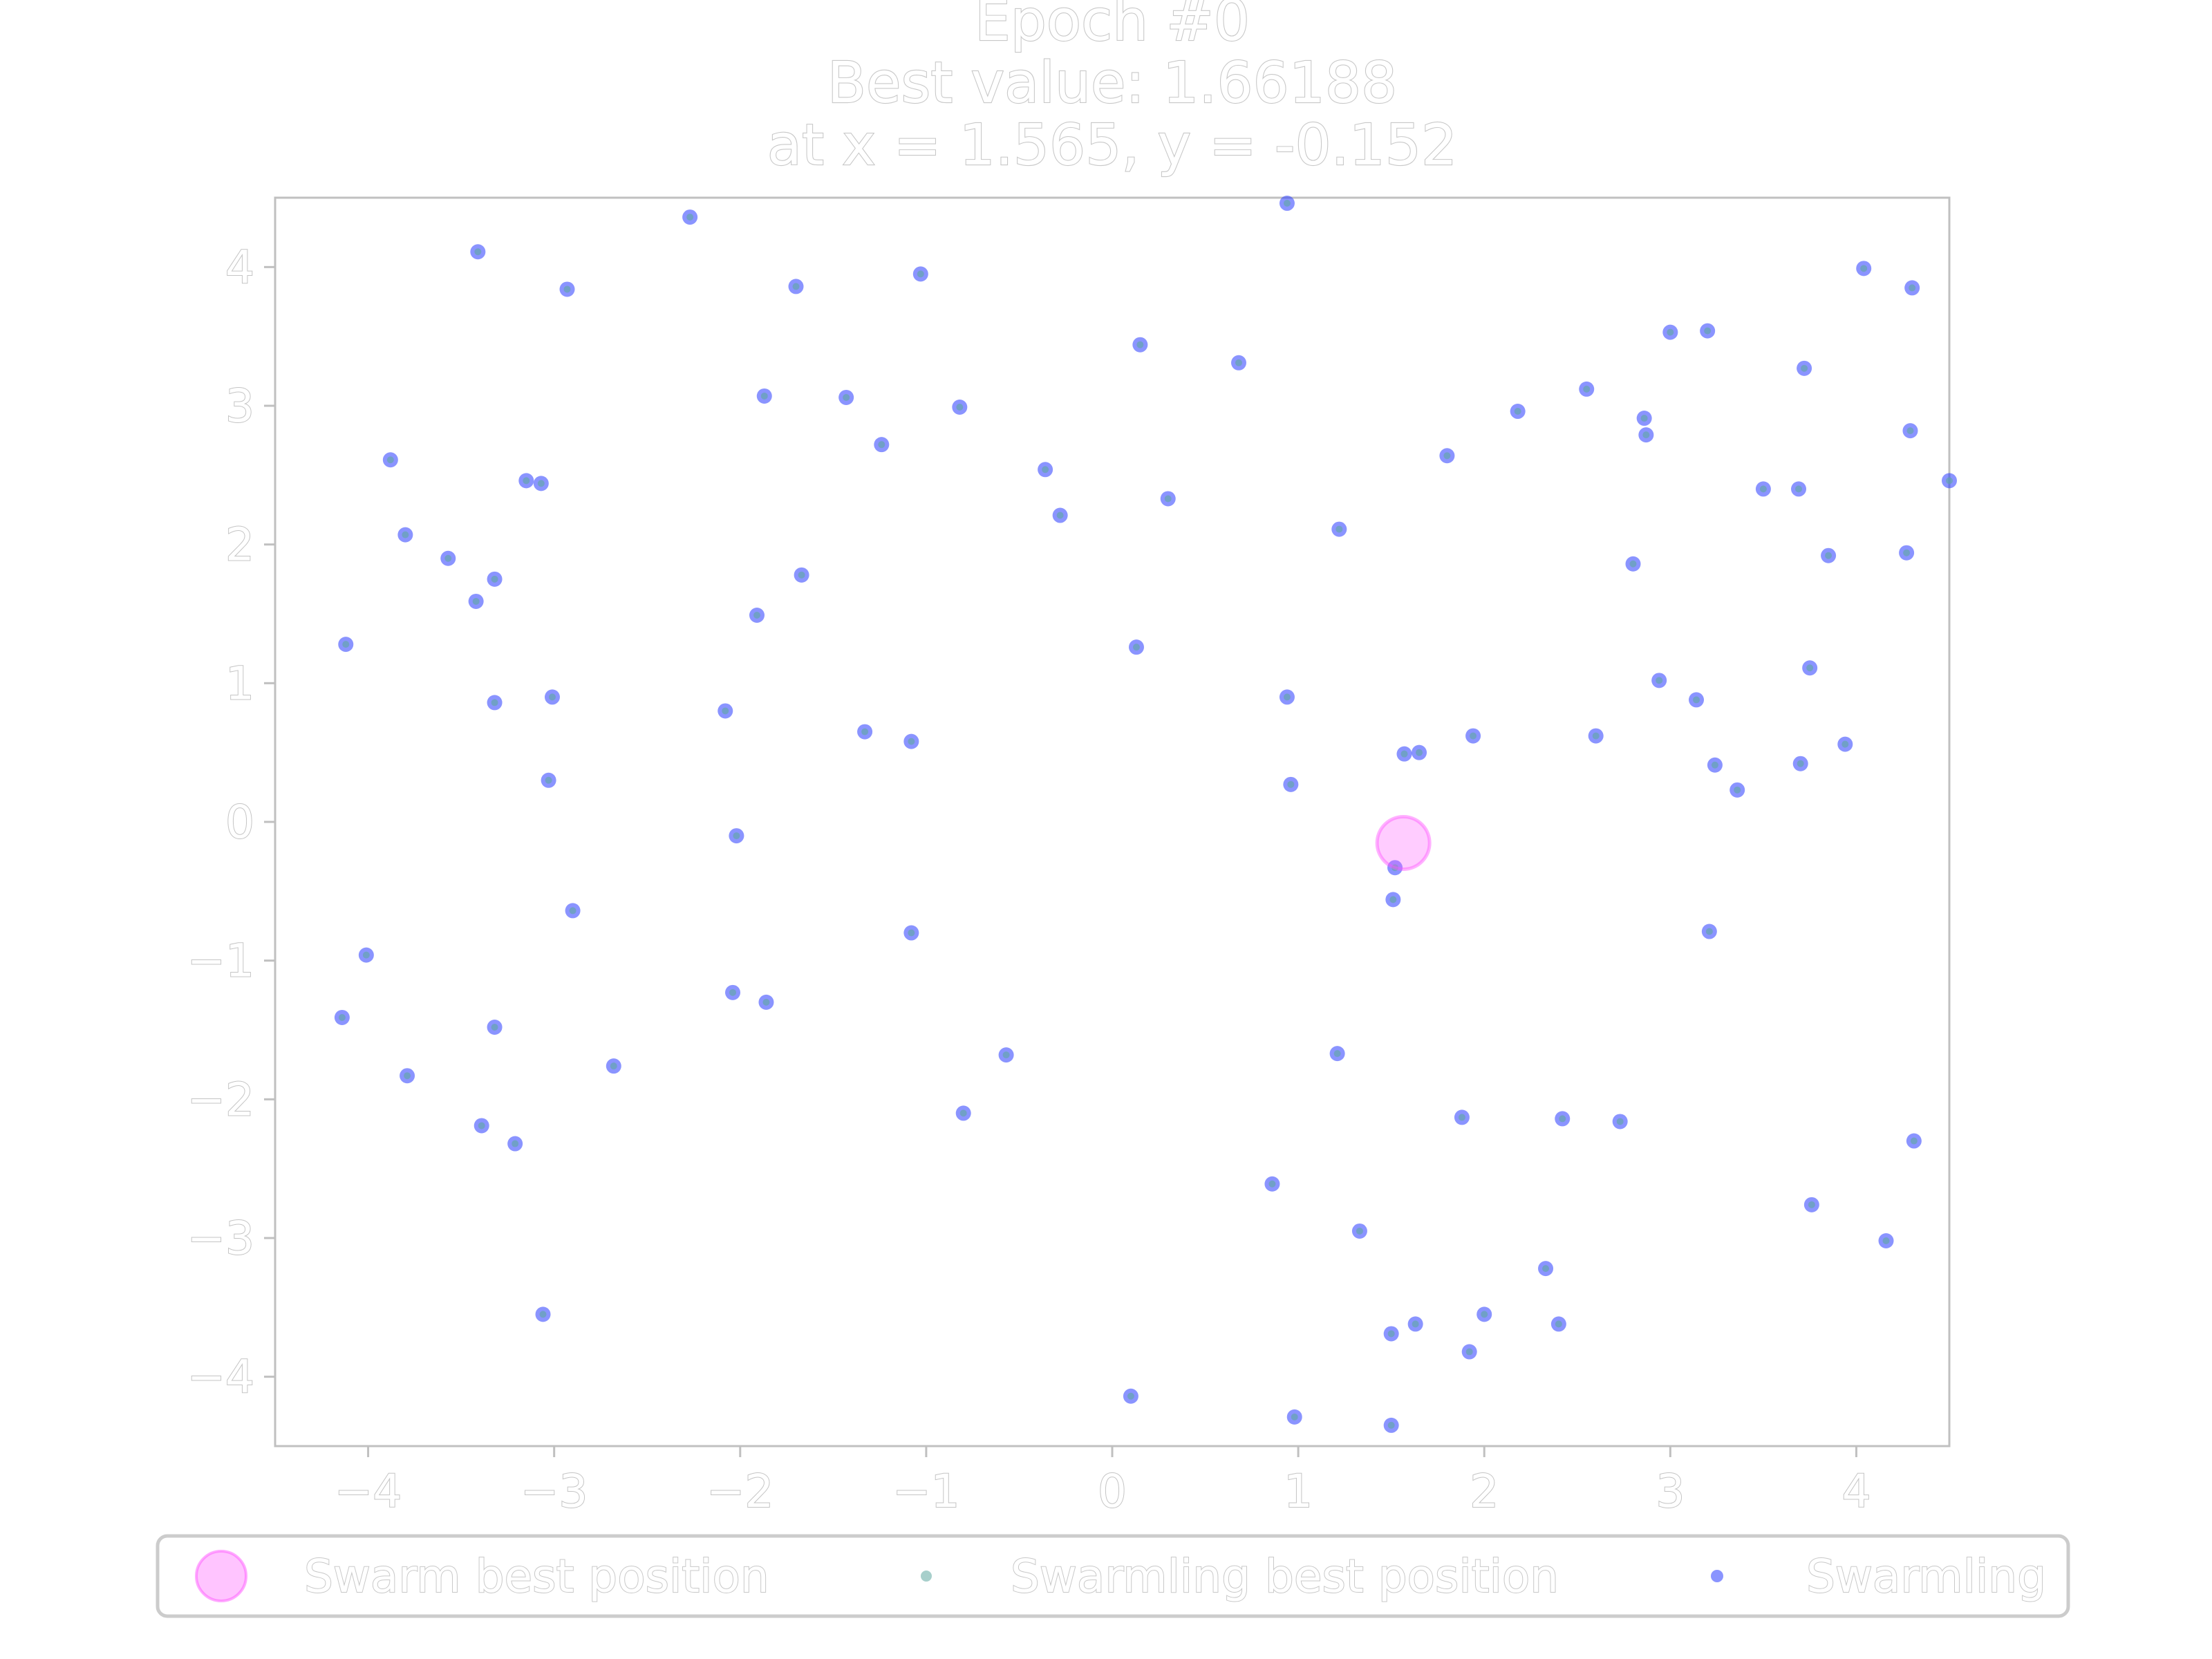  I want to click on x-tick-label: 2, so click(1484, 1492).